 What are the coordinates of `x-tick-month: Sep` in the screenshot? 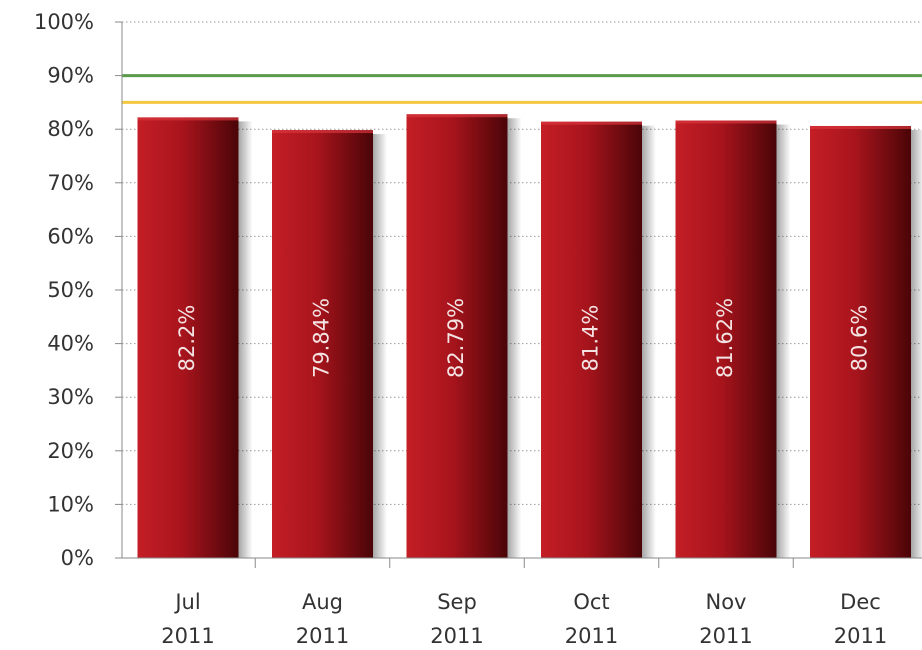 It's located at (457, 602).